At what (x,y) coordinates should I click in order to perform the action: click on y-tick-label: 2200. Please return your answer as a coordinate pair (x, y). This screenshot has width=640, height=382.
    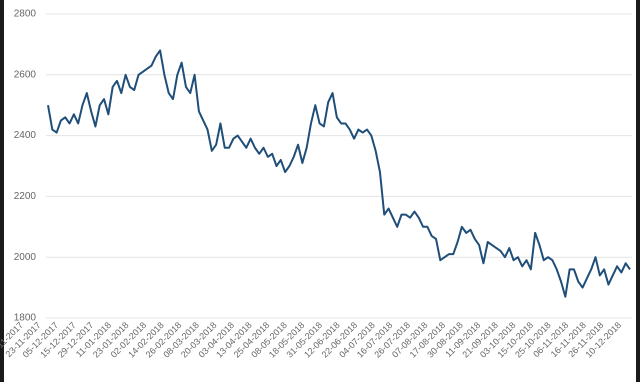
    Looking at the image, I should click on (25, 196).